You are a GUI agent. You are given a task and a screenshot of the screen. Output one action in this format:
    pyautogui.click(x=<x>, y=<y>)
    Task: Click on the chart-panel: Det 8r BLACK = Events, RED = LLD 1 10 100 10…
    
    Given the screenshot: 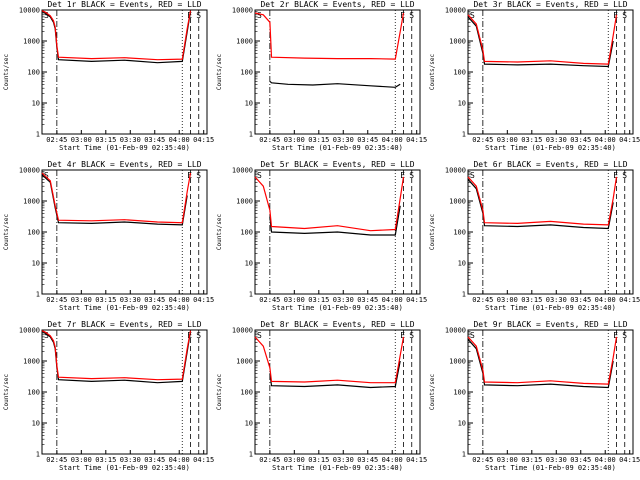 What is the action you would take?
    pyautogui.click(x=320, y=400)
    